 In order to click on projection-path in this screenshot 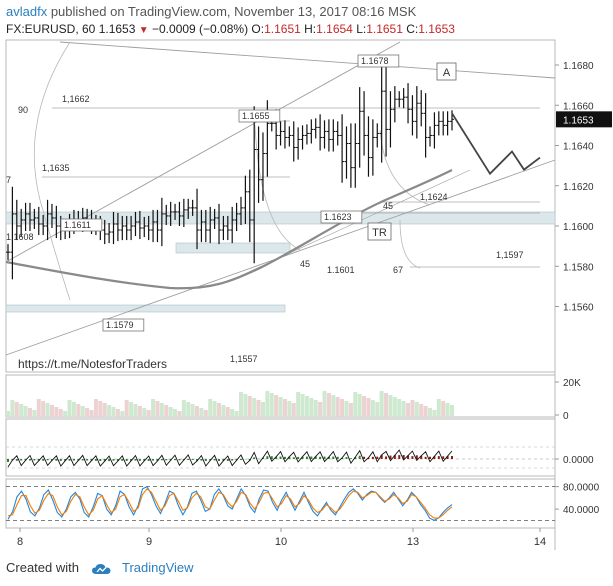, I will do `click(496, 144)`.